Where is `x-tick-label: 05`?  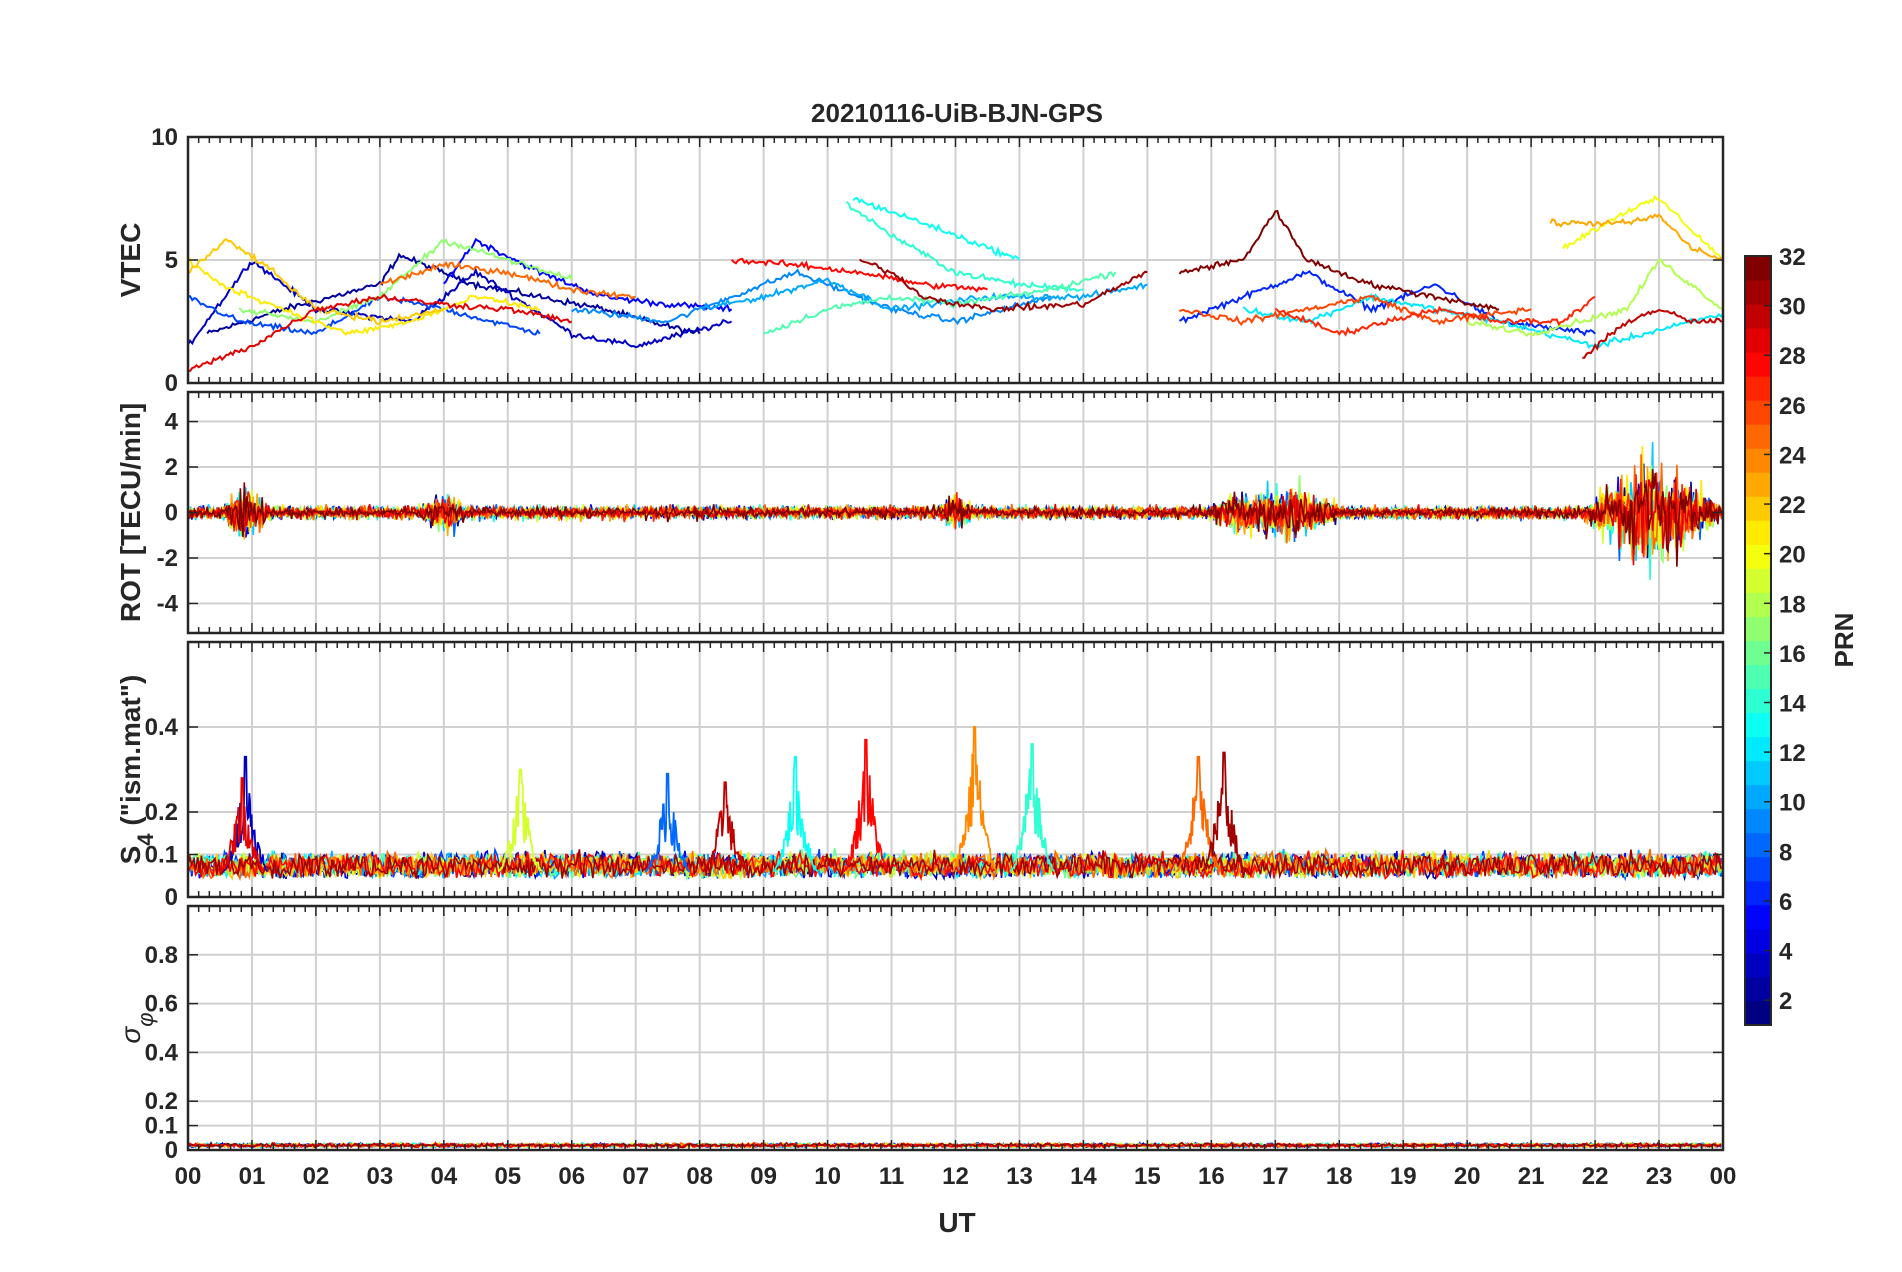
x-tick-label: 05 is located at coordinates (507, 1176).